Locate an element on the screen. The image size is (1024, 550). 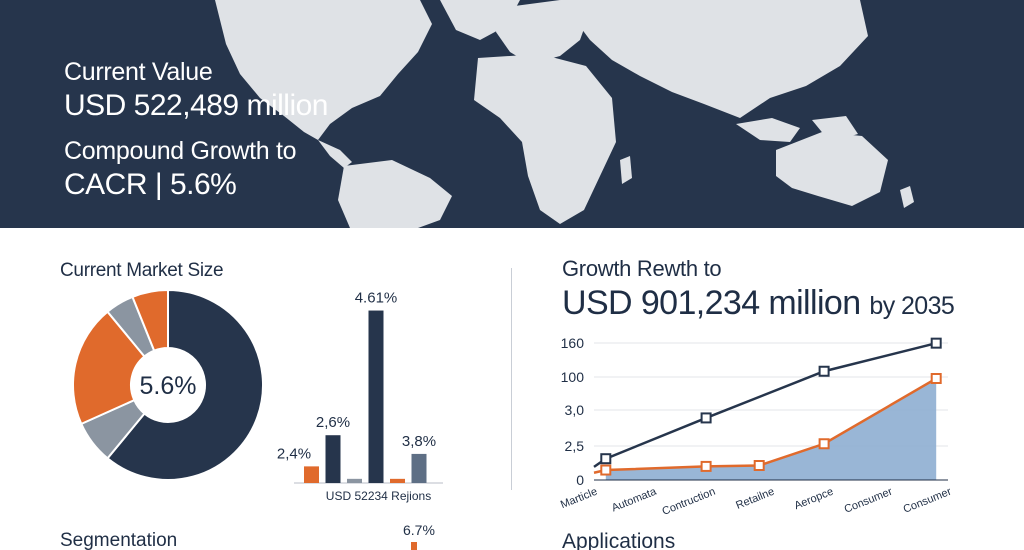
segmentation-title: Segmentation is located at coordinates (119, 540).